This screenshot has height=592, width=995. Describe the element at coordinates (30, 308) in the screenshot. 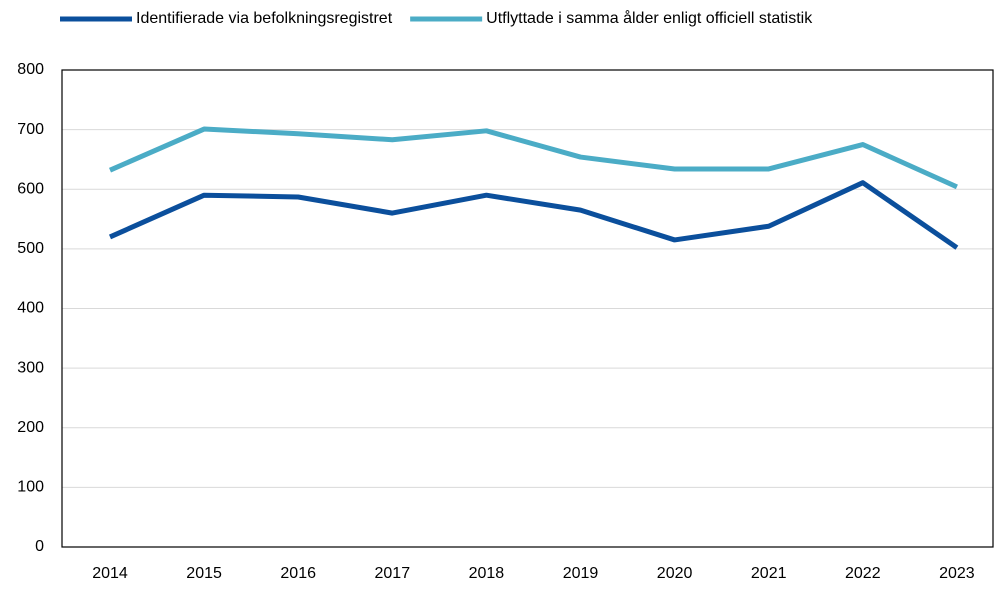

I see `y-tick-label: 400` at that location.